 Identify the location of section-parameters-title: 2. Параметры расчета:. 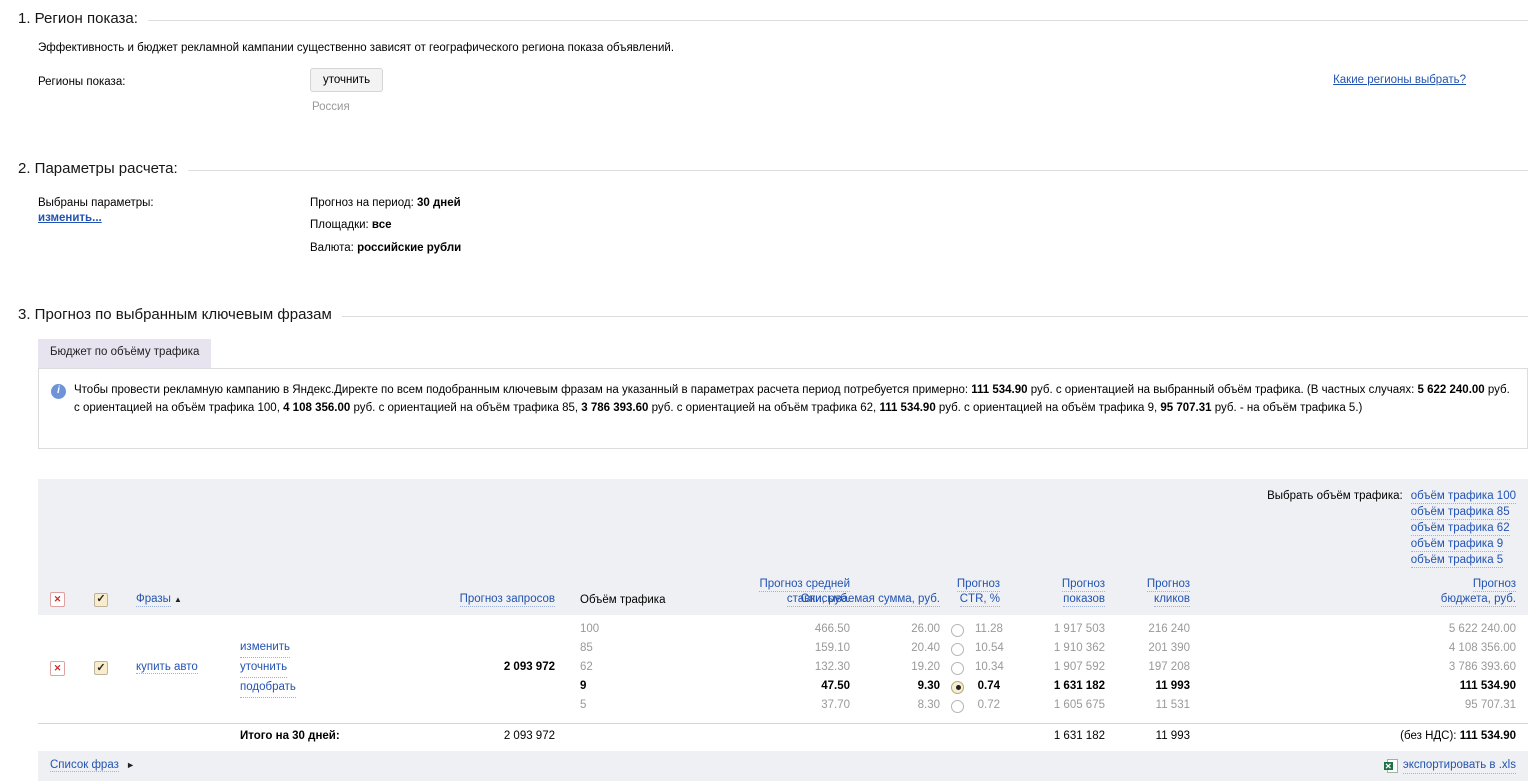
(98, 169).